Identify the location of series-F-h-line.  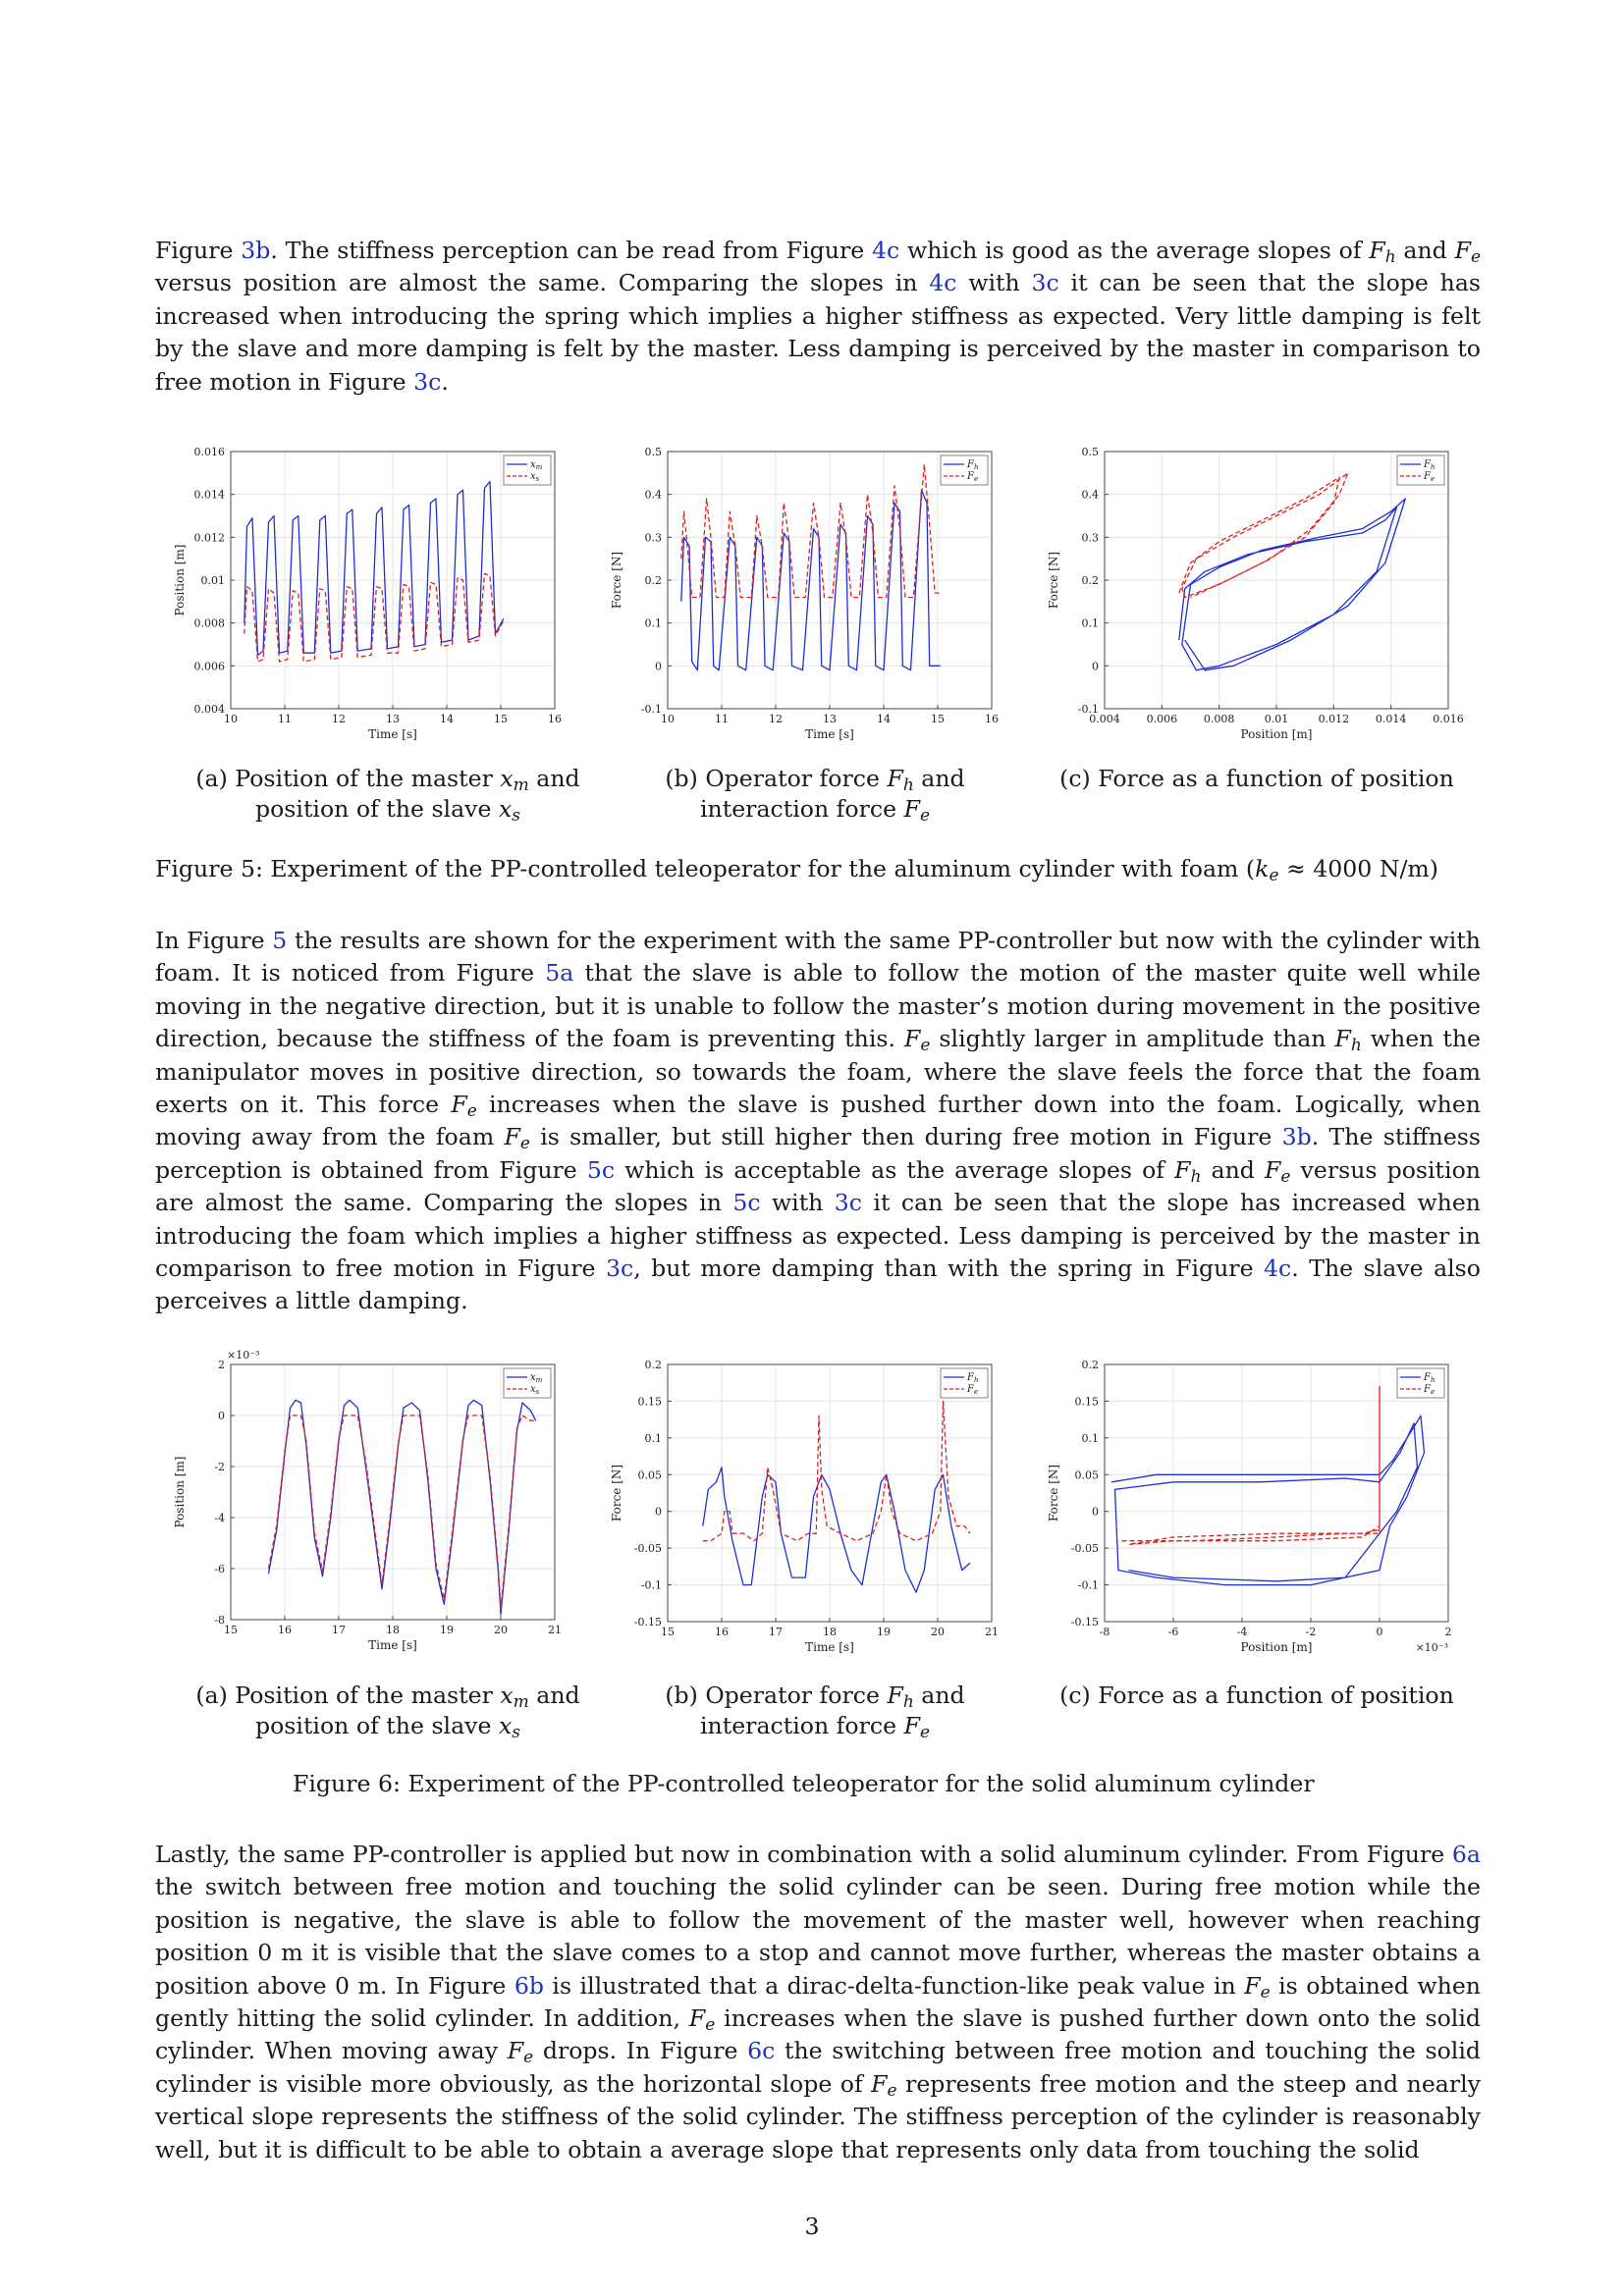
(836, 1530).